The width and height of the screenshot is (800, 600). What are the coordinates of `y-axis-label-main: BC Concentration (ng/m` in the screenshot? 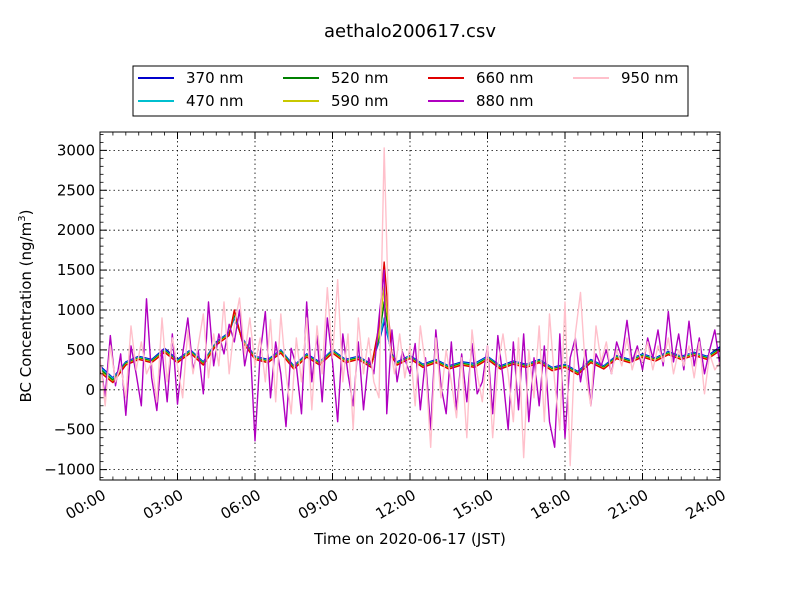 It's located at (26, 312).